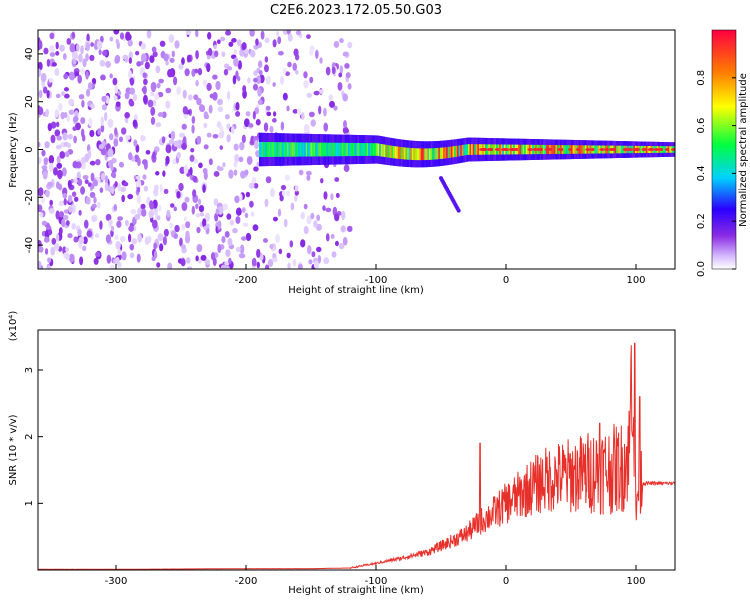 Image resolution: width=750 pixels, height=600 pixels. Describe the element at coordinates (116, 280) in the screenshot. I see `spectrogram-x-tick-label: -300` at that location.